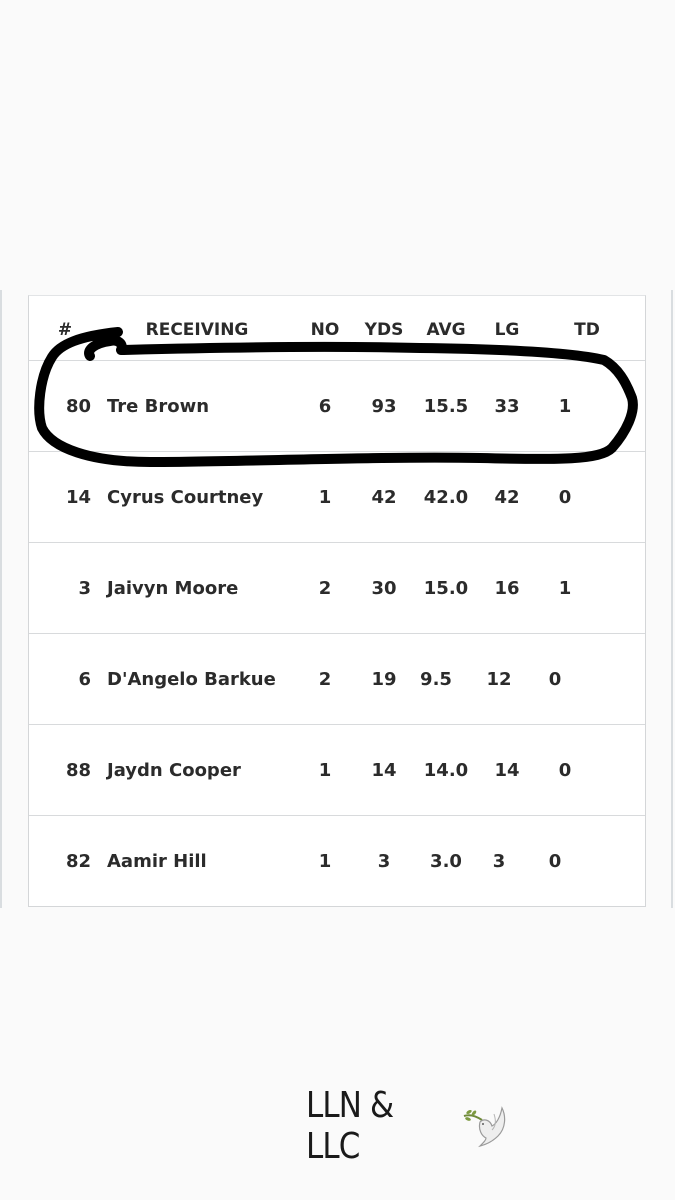 Image resolution: width=675 pixels, height=1200 pixels. What do you see at coordinates (587, 330) in the screenshot?
I see `header-td: TD` at bounding box center [587, 330].